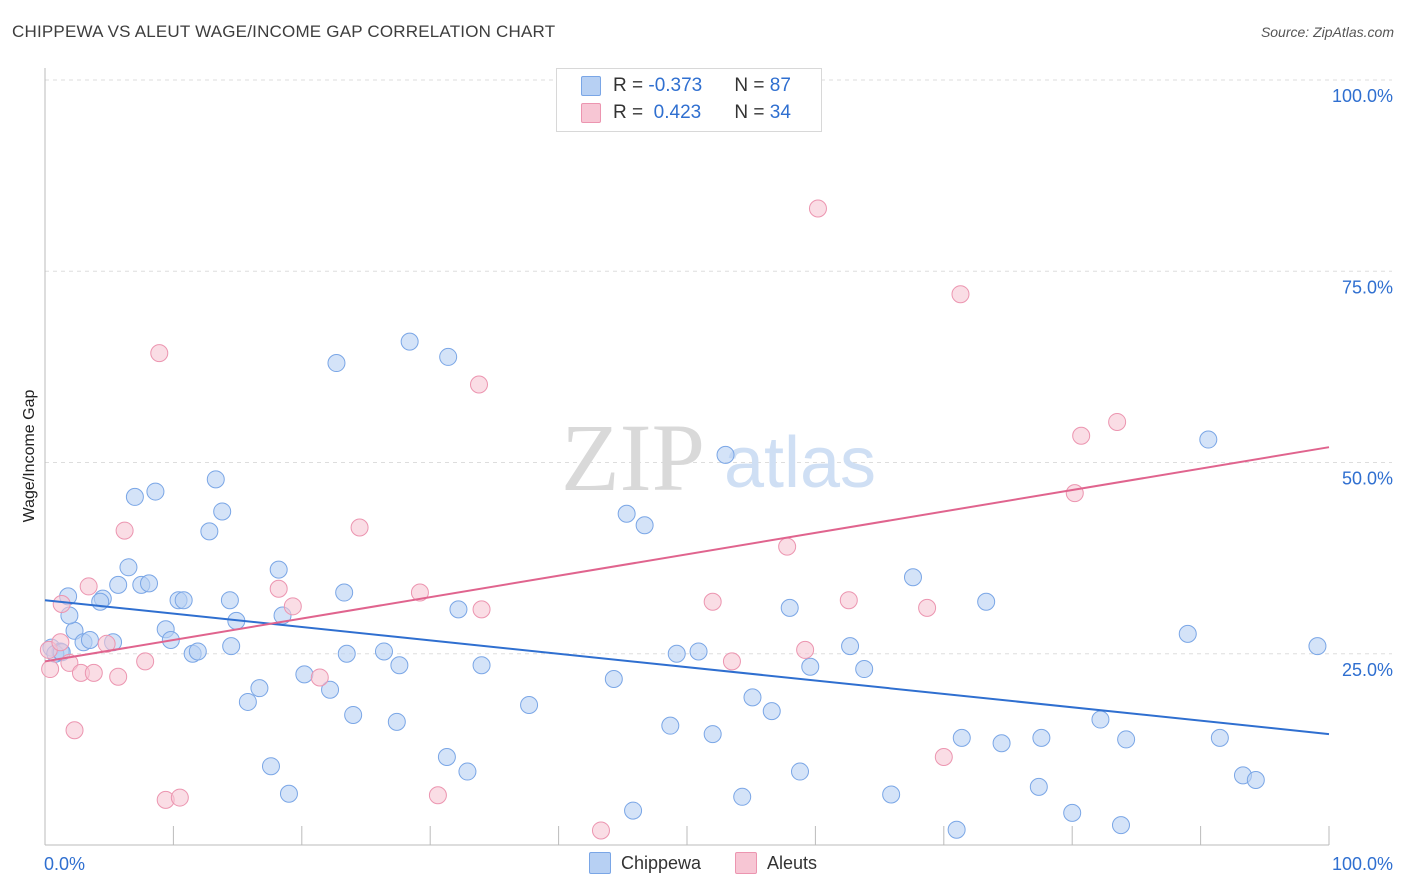 The image size is (1406, 892). I want to click on legend-item-chippewa: Chippewa, so click(645, 863).